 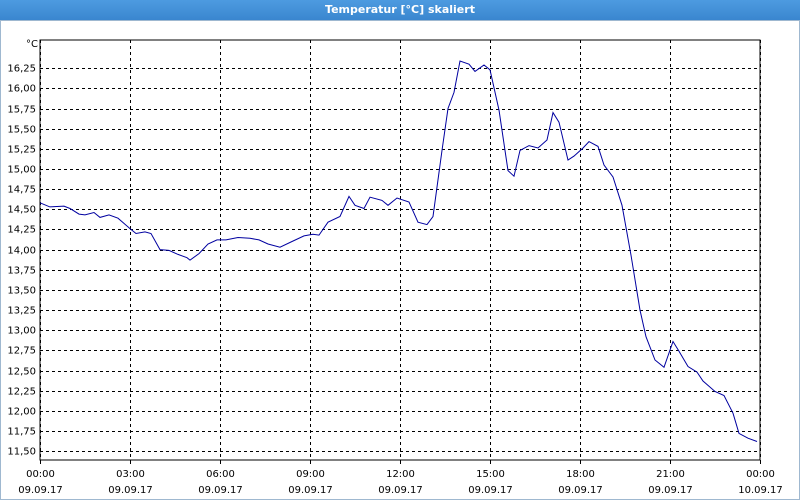 I want to click on y-tick-label: 15,50, so click(x=21, y=130).